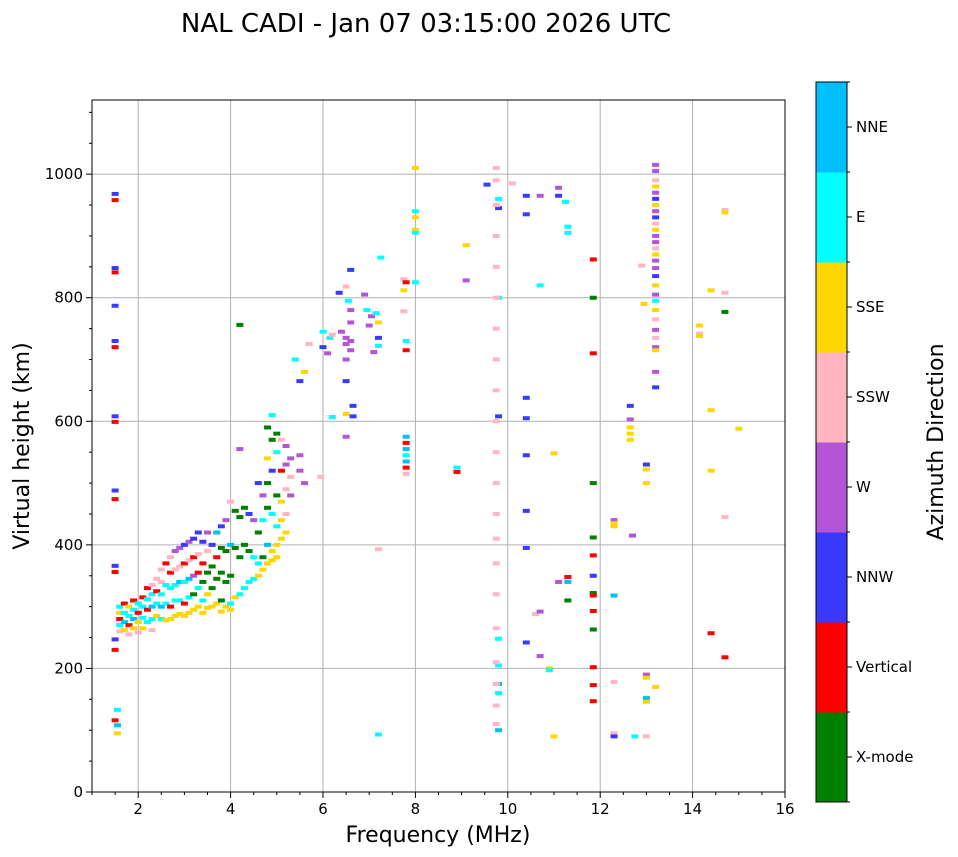 This screenshot has width=958, height=857. I want to click on x-tick-label: 2, so click(138, 809).